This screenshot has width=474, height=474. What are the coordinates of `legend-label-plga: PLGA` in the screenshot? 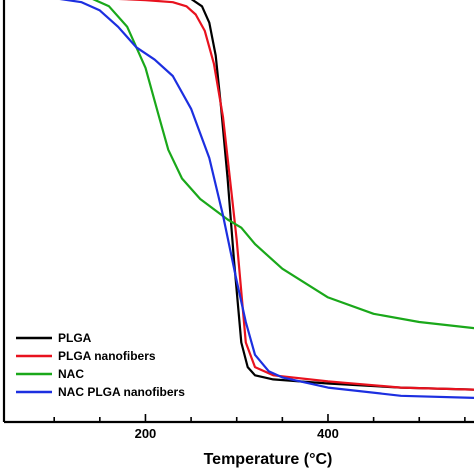 It's located at (75, 338).